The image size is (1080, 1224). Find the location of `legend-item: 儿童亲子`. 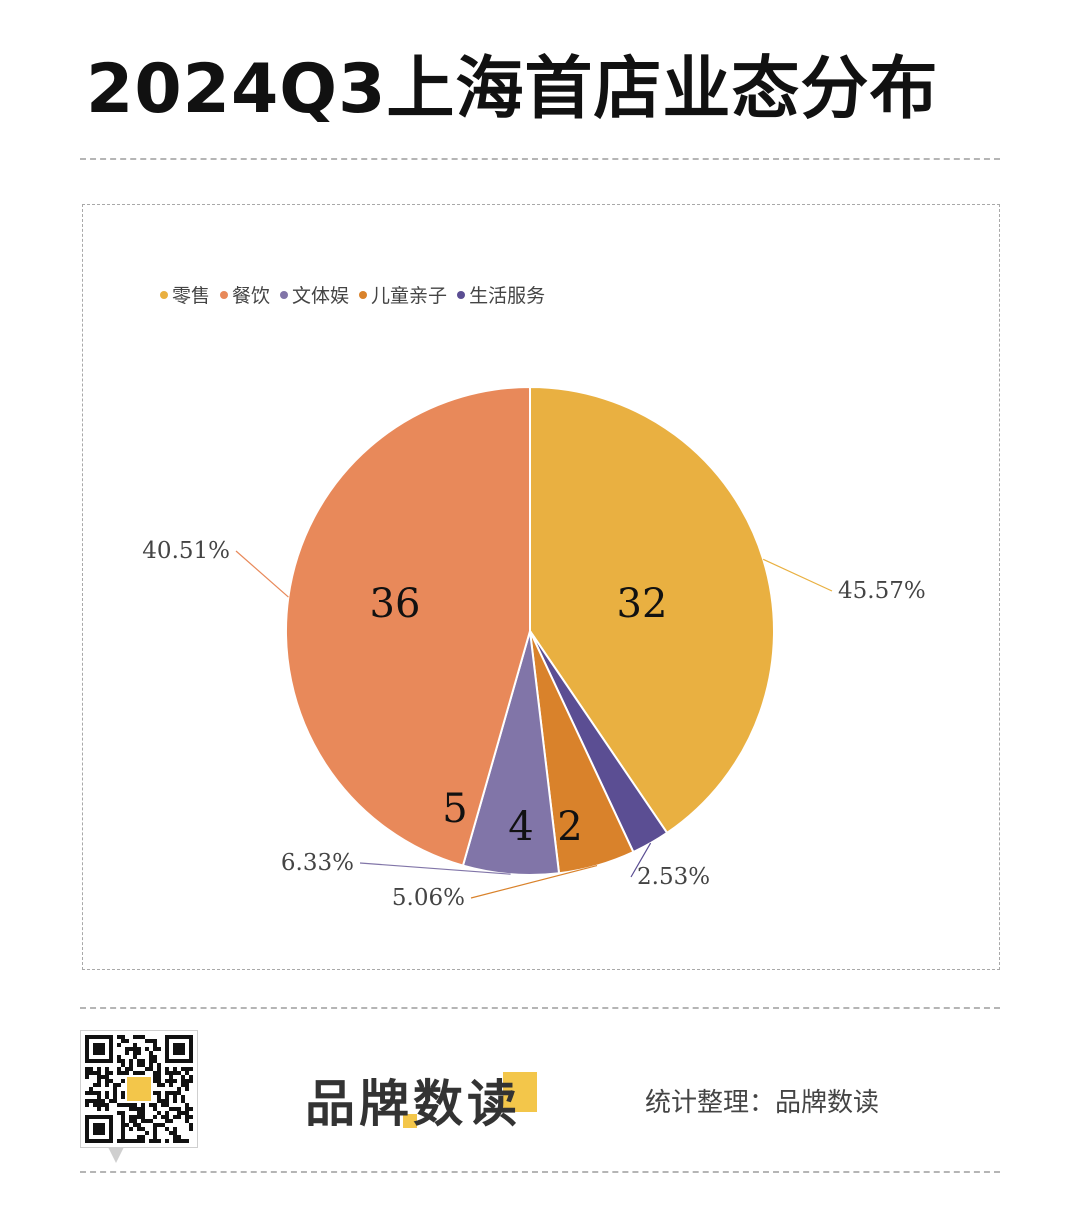

legend-item: 儿童亲子 is located at coordinates (403, 294).